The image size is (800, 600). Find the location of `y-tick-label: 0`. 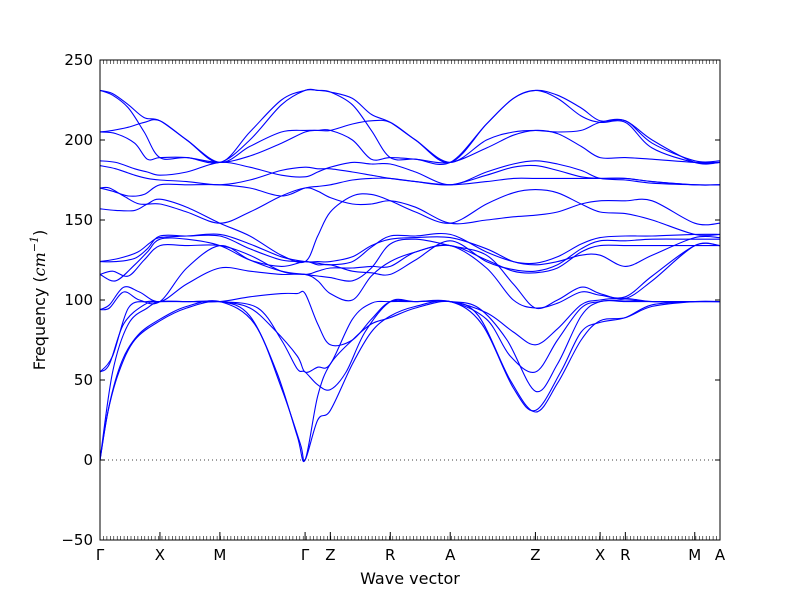

y-tick-label: 0 is located at coordinates (88, 460).